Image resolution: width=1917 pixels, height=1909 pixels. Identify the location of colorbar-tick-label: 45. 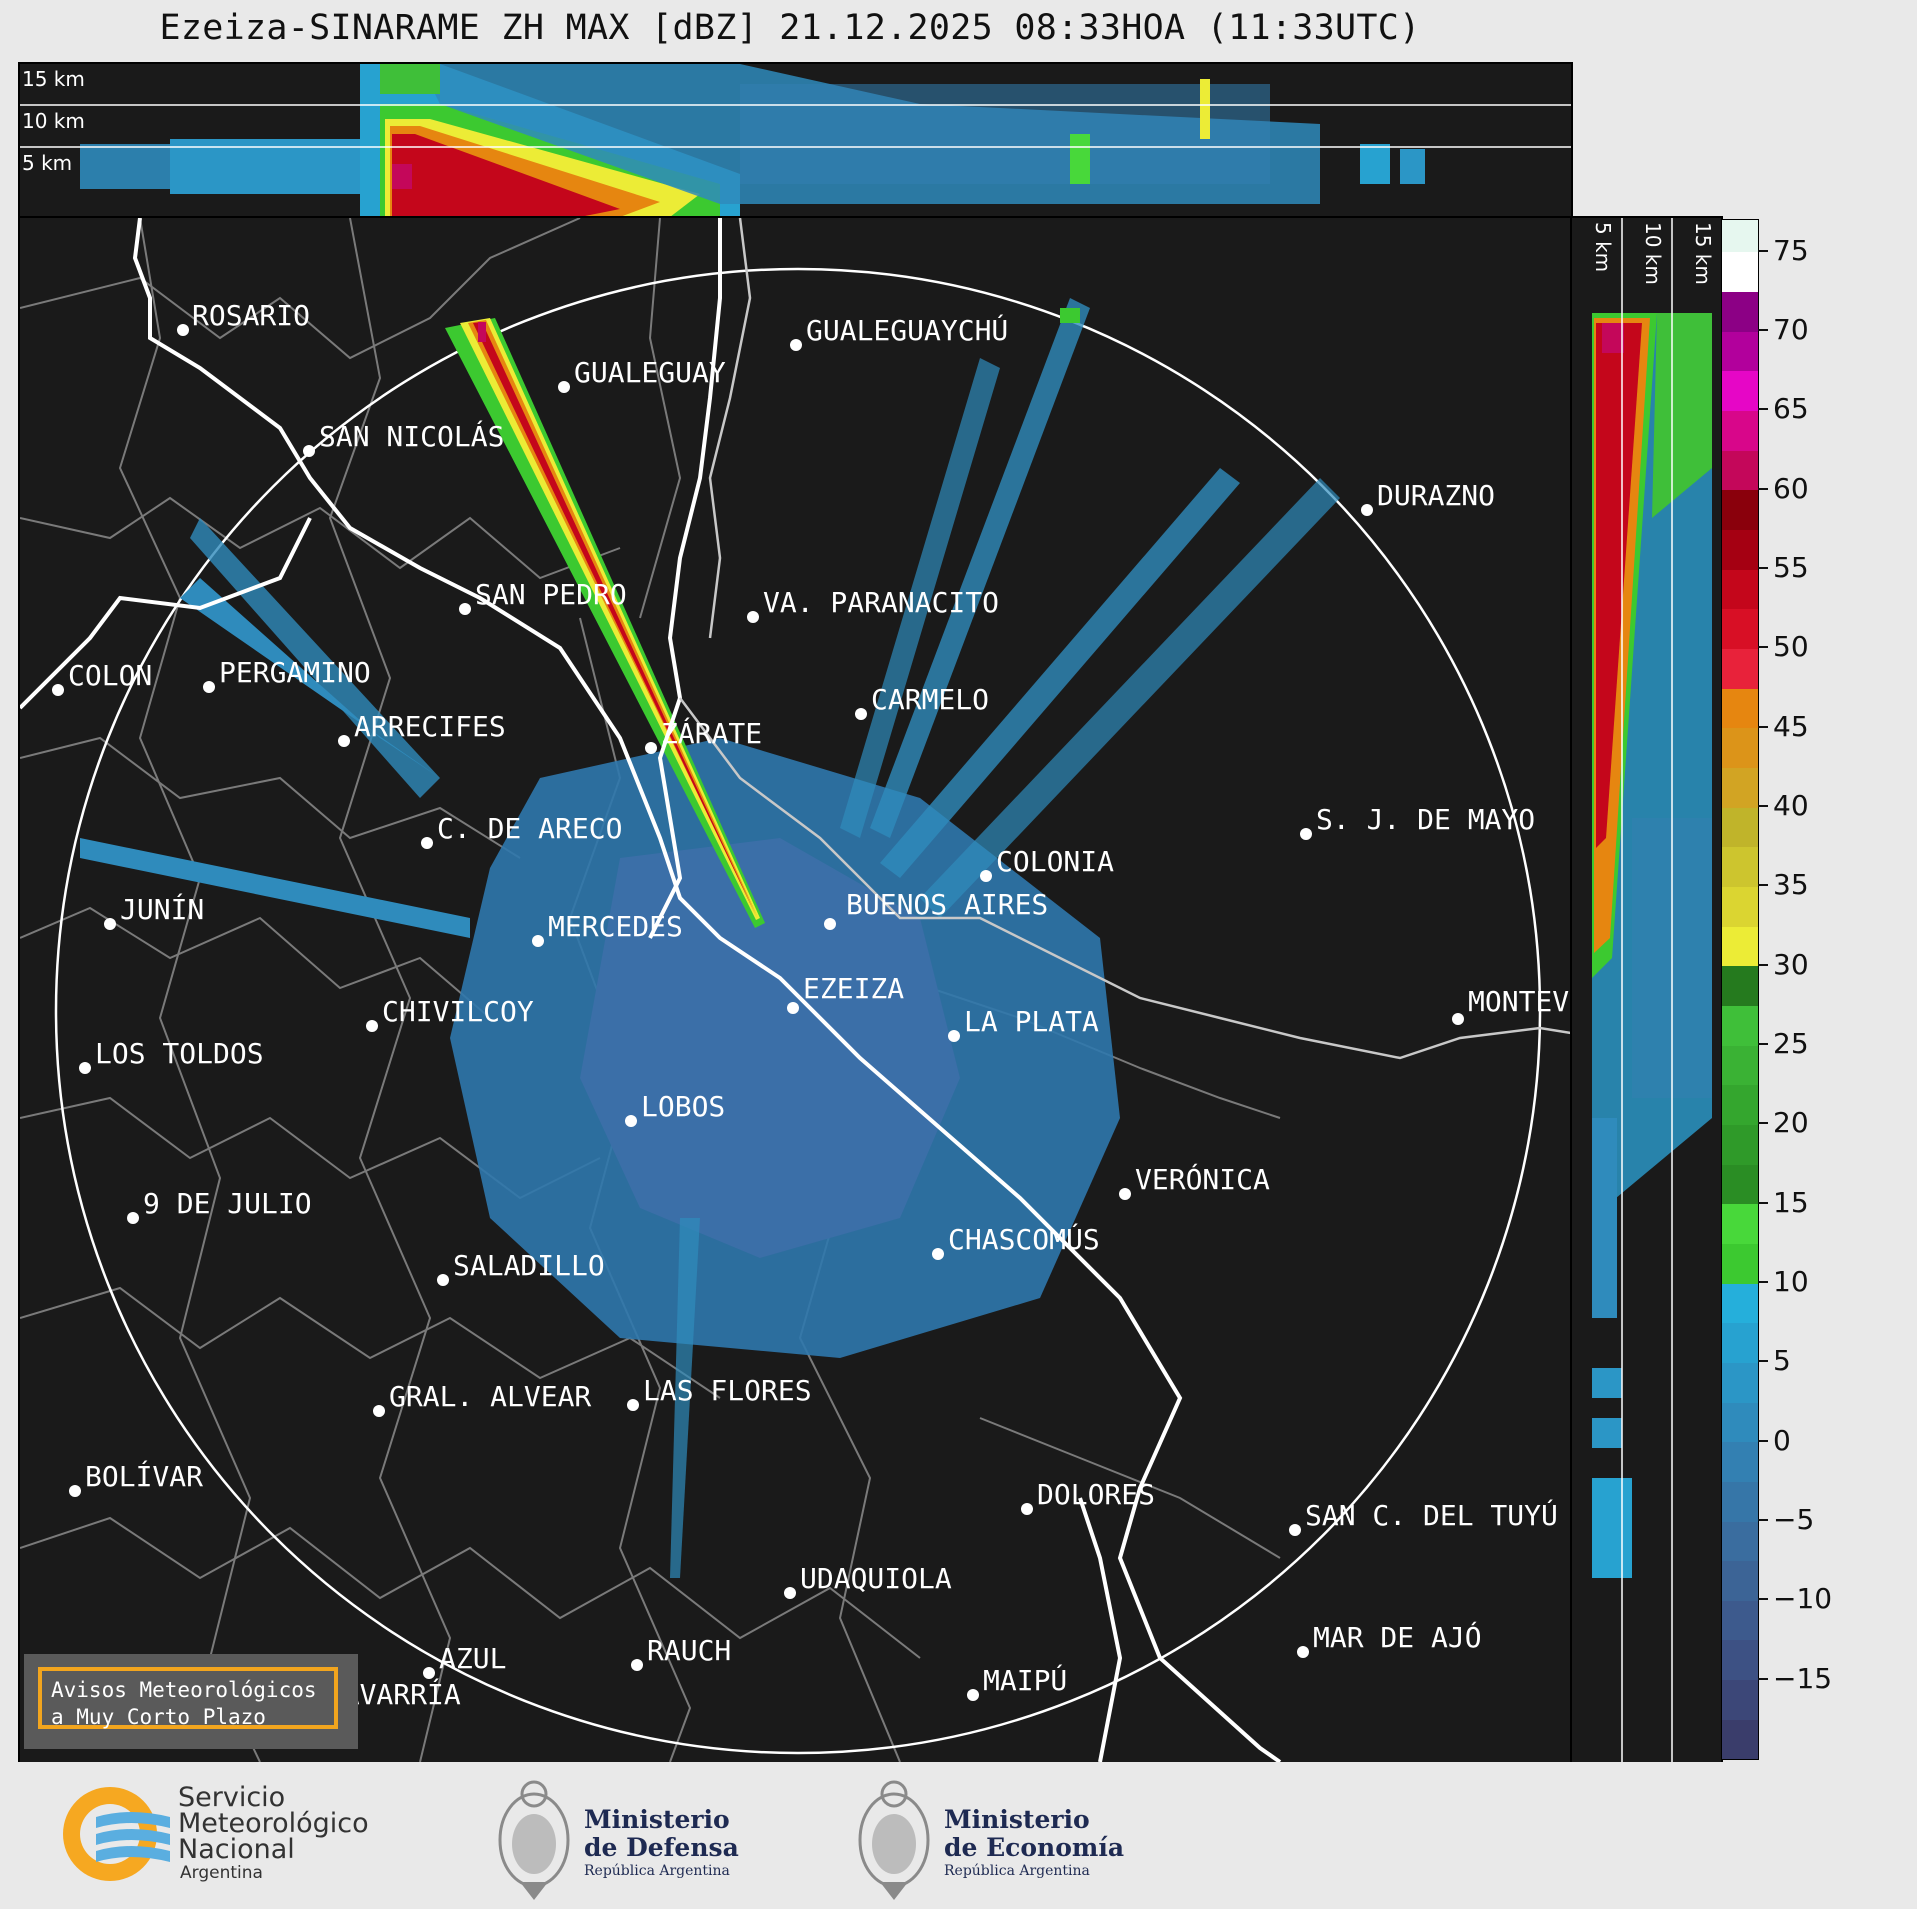
(1791, 726).